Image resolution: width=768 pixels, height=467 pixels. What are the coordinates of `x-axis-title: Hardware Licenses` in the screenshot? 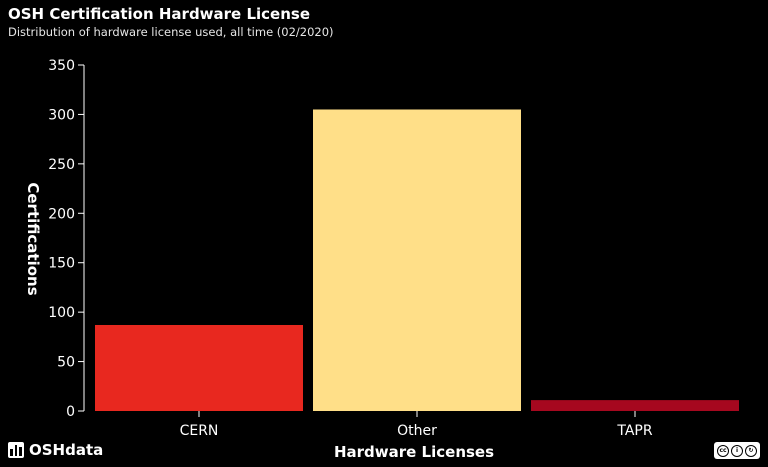 It's located at (414, 452).